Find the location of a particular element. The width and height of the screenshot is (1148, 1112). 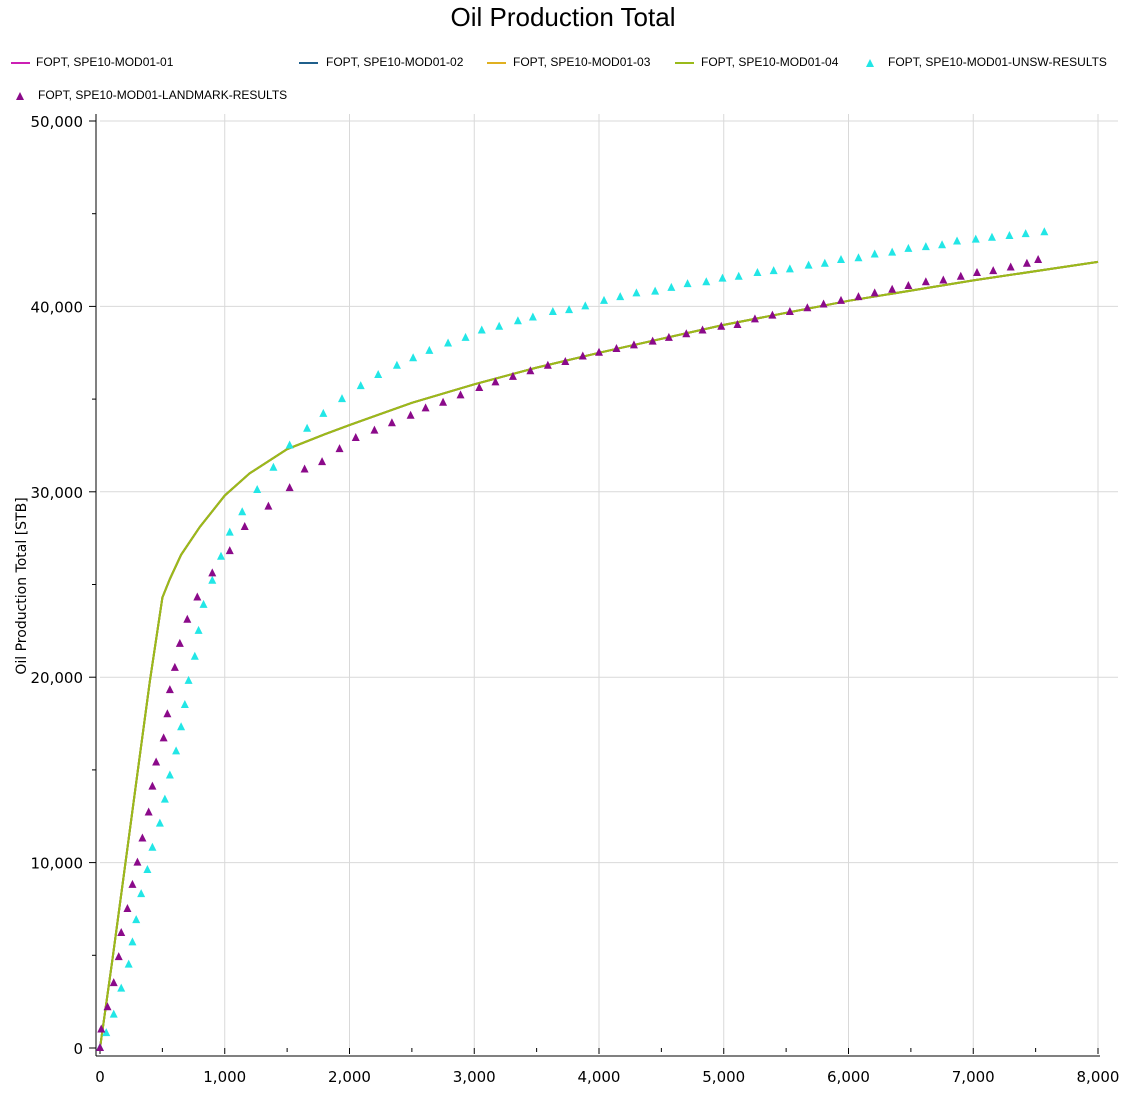

x-tick-label: 3,000 is located at coordinates (474, 1077).